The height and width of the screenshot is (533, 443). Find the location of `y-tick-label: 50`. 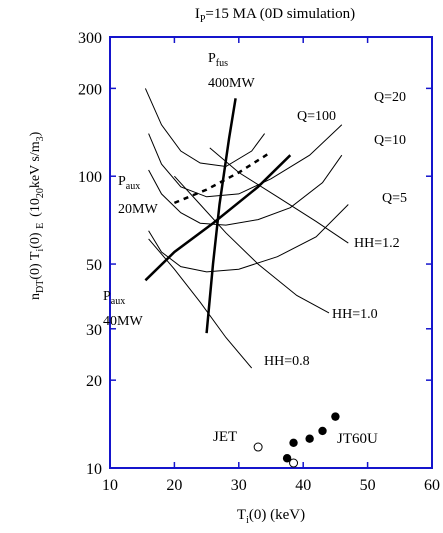

y-tick-label: 50 is located at coordinates (94, 265).